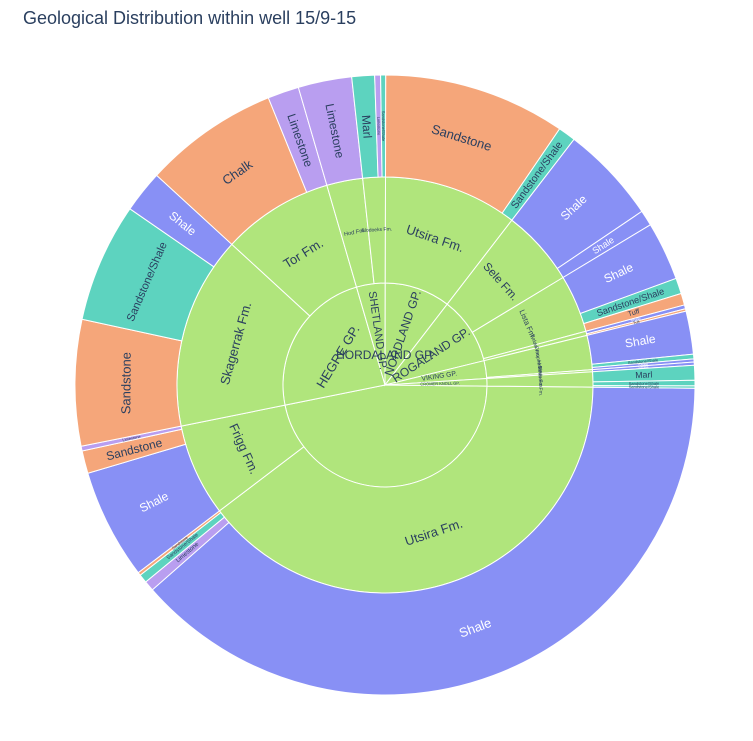 This screenshot has width=753, height=741. I want to click on formation-label-balder-fm-4-2: Balder Fm., so click(535, 346).